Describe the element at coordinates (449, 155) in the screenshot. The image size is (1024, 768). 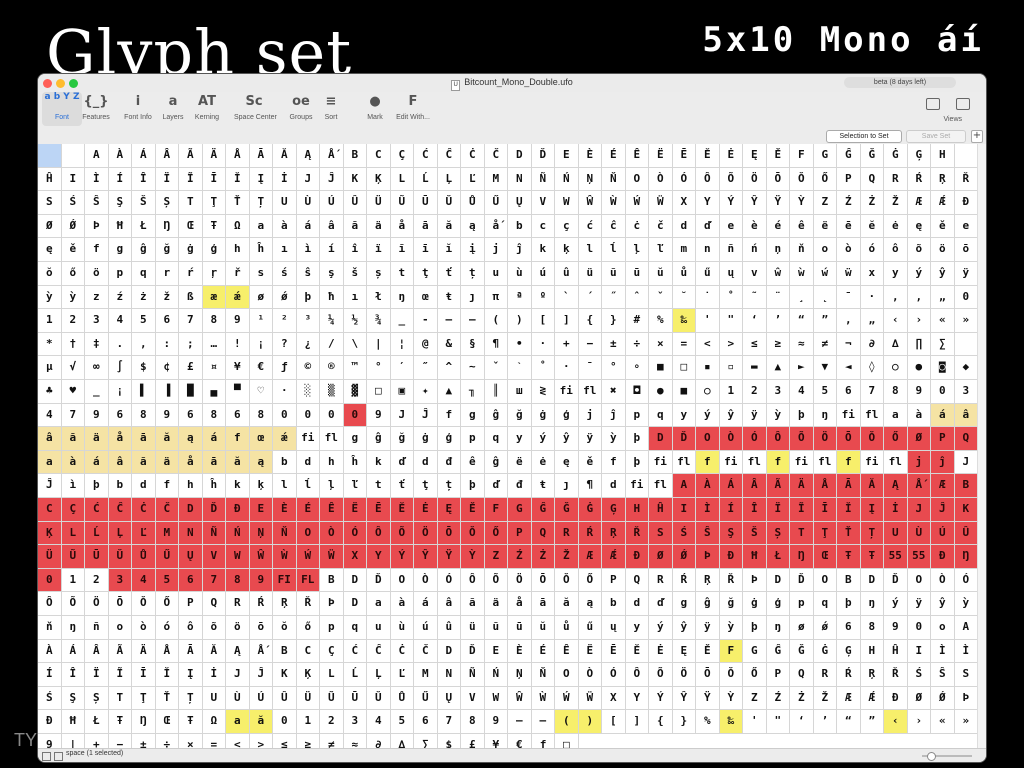
I see `glyph-cell: Ĉ` at that location.